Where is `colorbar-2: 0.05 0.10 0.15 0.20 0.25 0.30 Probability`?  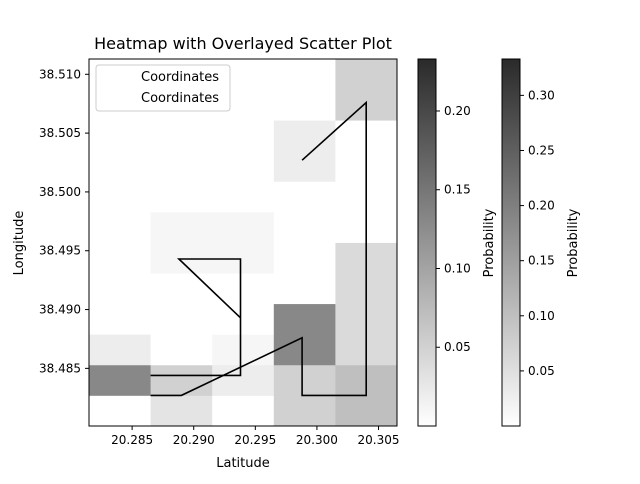
colorbar-2: 0.05 0.10 0.15 0.20 0.25 0.30 Probability is located at coordinates (541, 242).